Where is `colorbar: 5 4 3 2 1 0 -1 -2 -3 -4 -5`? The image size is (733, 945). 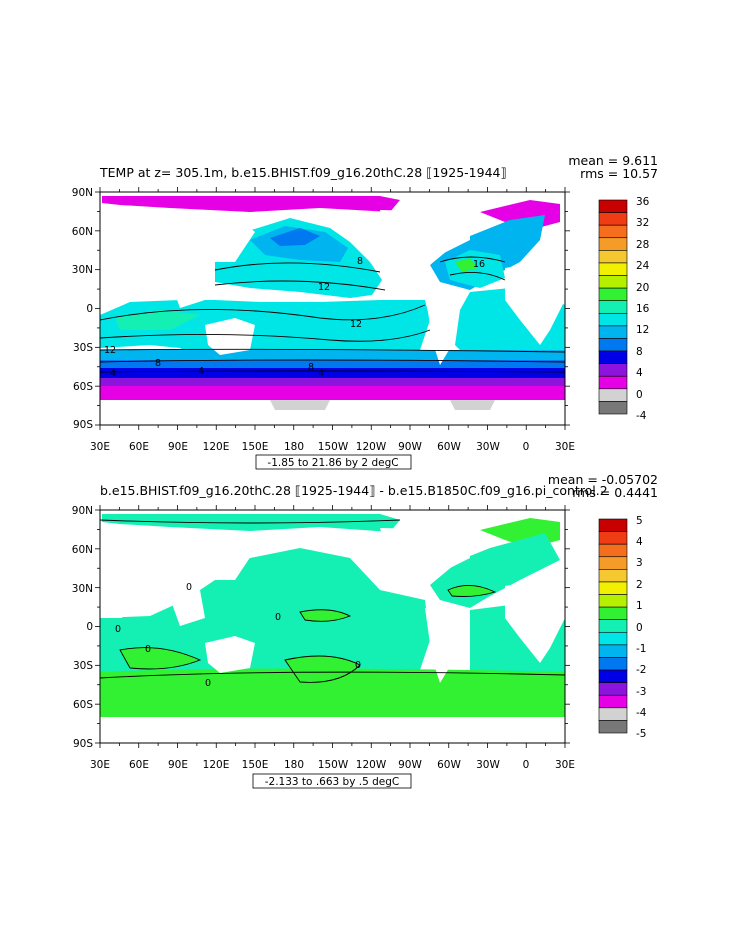
colorbar: 5 4 3 2 1 0 -1 -2 -3 -4 -5 is located at coordinates (622, 627).